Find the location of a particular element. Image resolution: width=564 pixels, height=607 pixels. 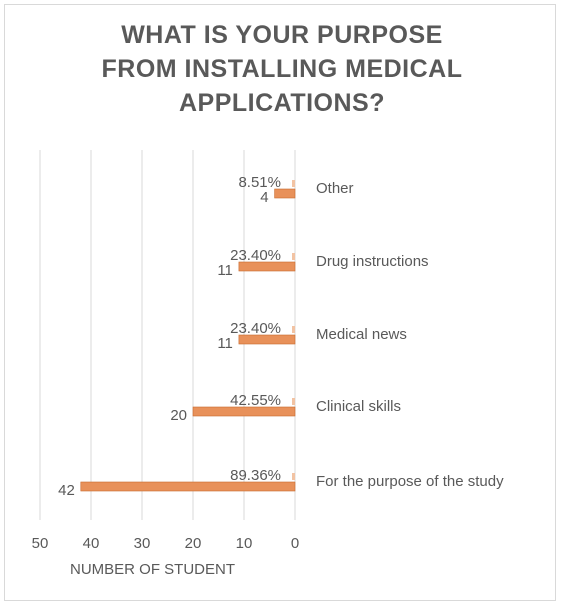

category-label: Drug instructions is located at coordinates (372, 261).